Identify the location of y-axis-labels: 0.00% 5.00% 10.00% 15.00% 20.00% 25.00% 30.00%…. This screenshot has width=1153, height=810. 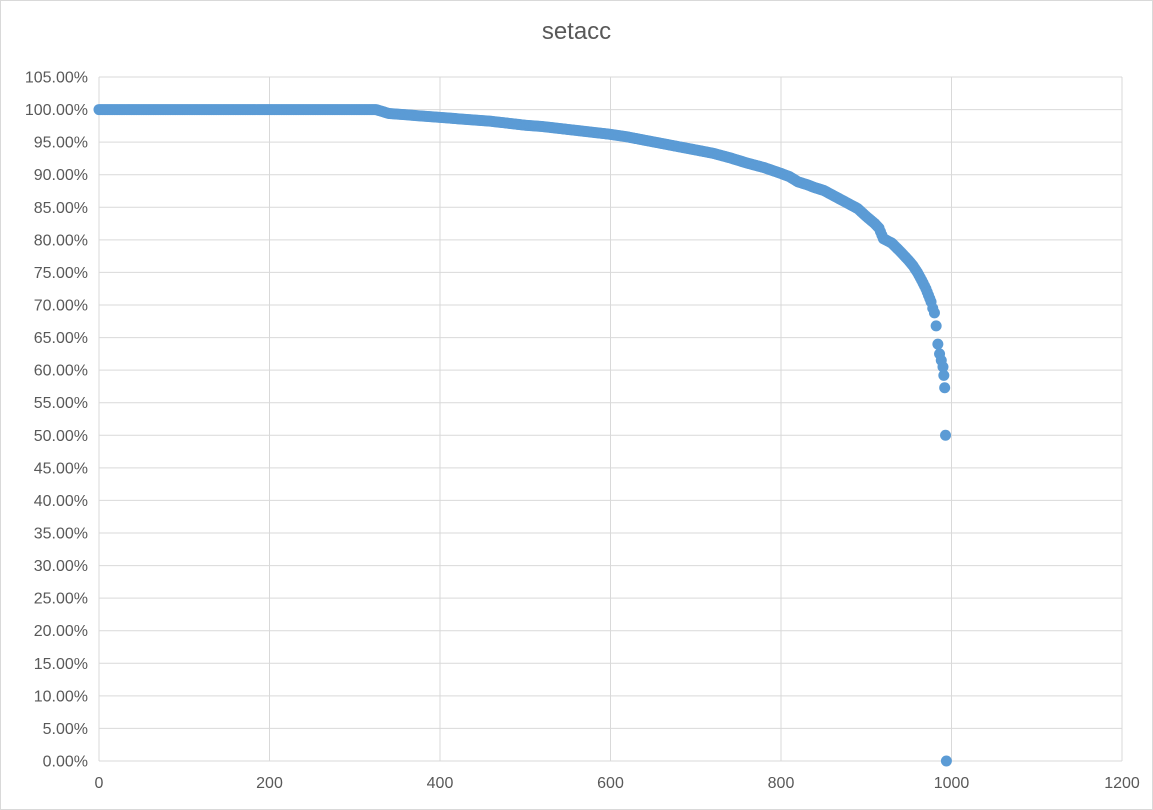
(56, 420).